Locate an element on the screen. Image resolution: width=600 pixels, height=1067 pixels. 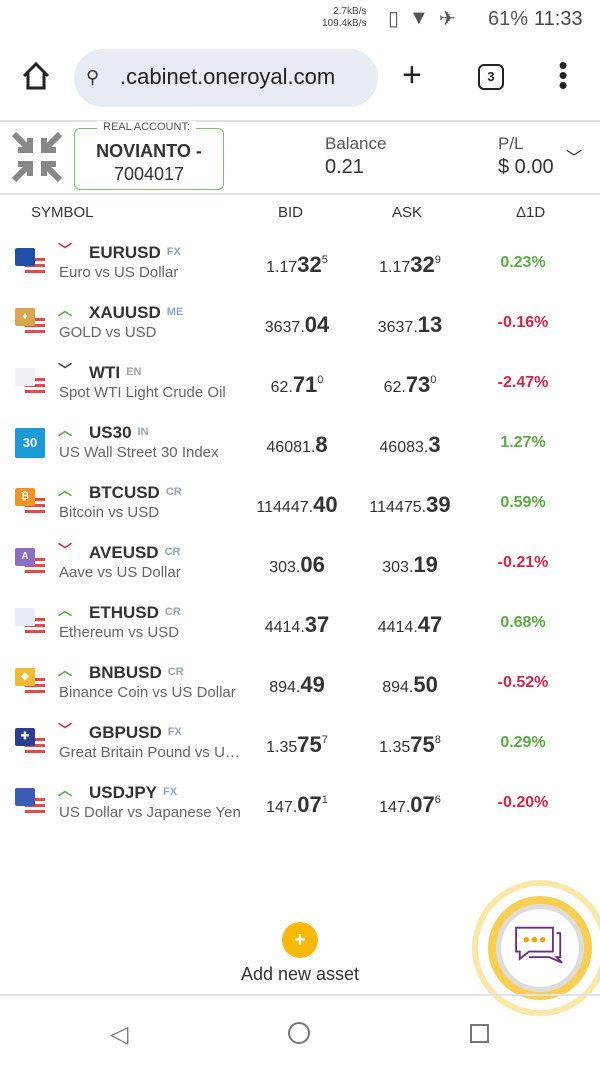
more-menu-icon: • • • is located at coordinates (563, 75).